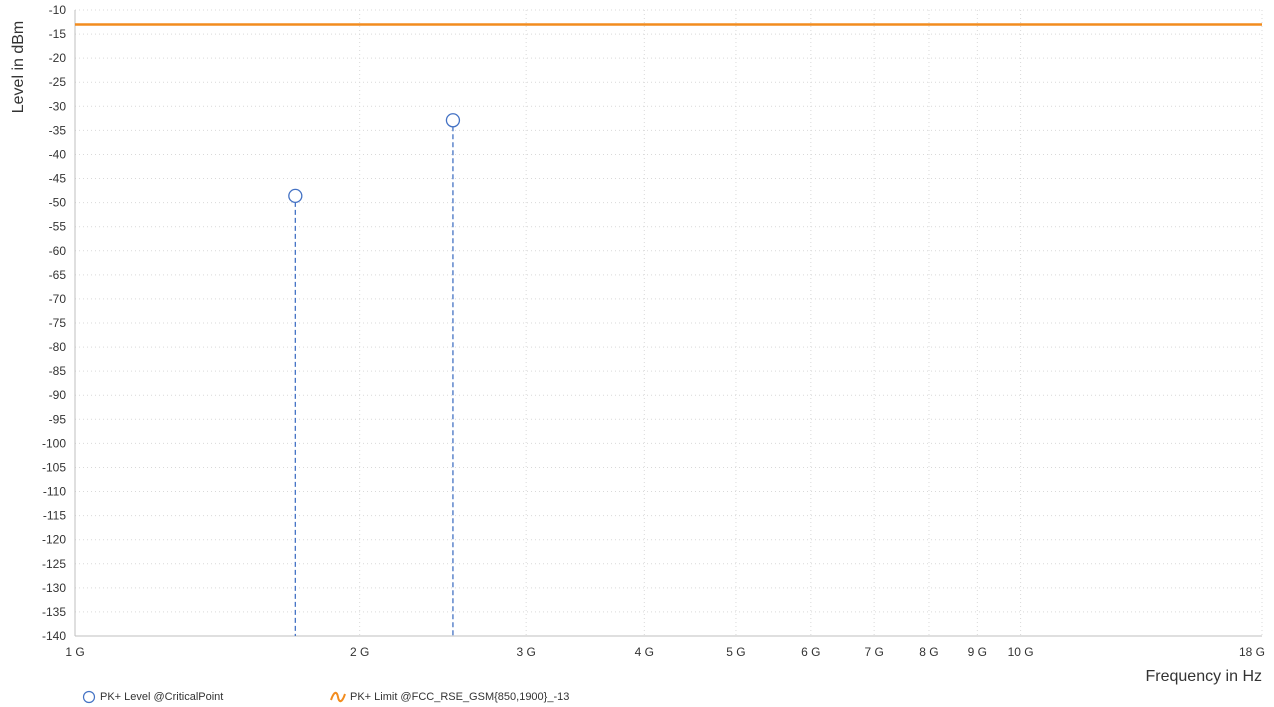  Describe the element at coordinates (54, 516) in the screenshot. I see `y-tick-label: -115` at that location.